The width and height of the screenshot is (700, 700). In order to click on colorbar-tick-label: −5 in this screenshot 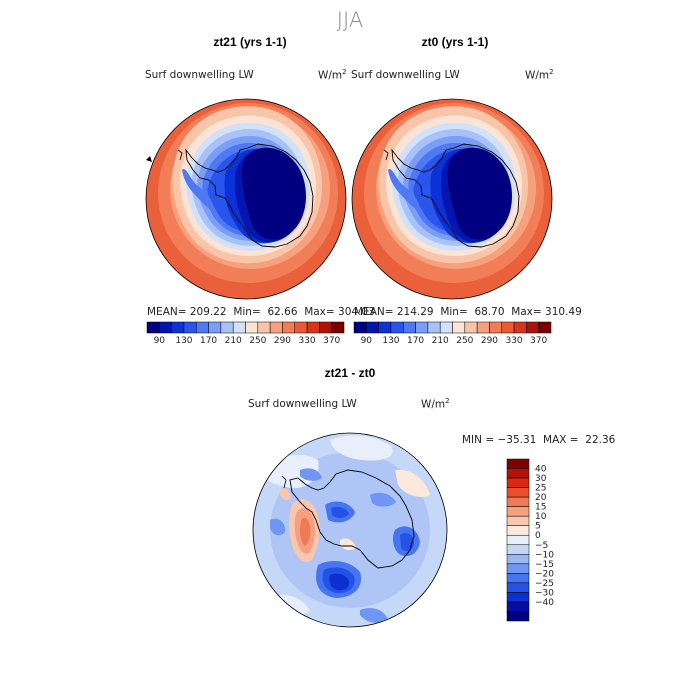, I will do `click(541, 546)`.